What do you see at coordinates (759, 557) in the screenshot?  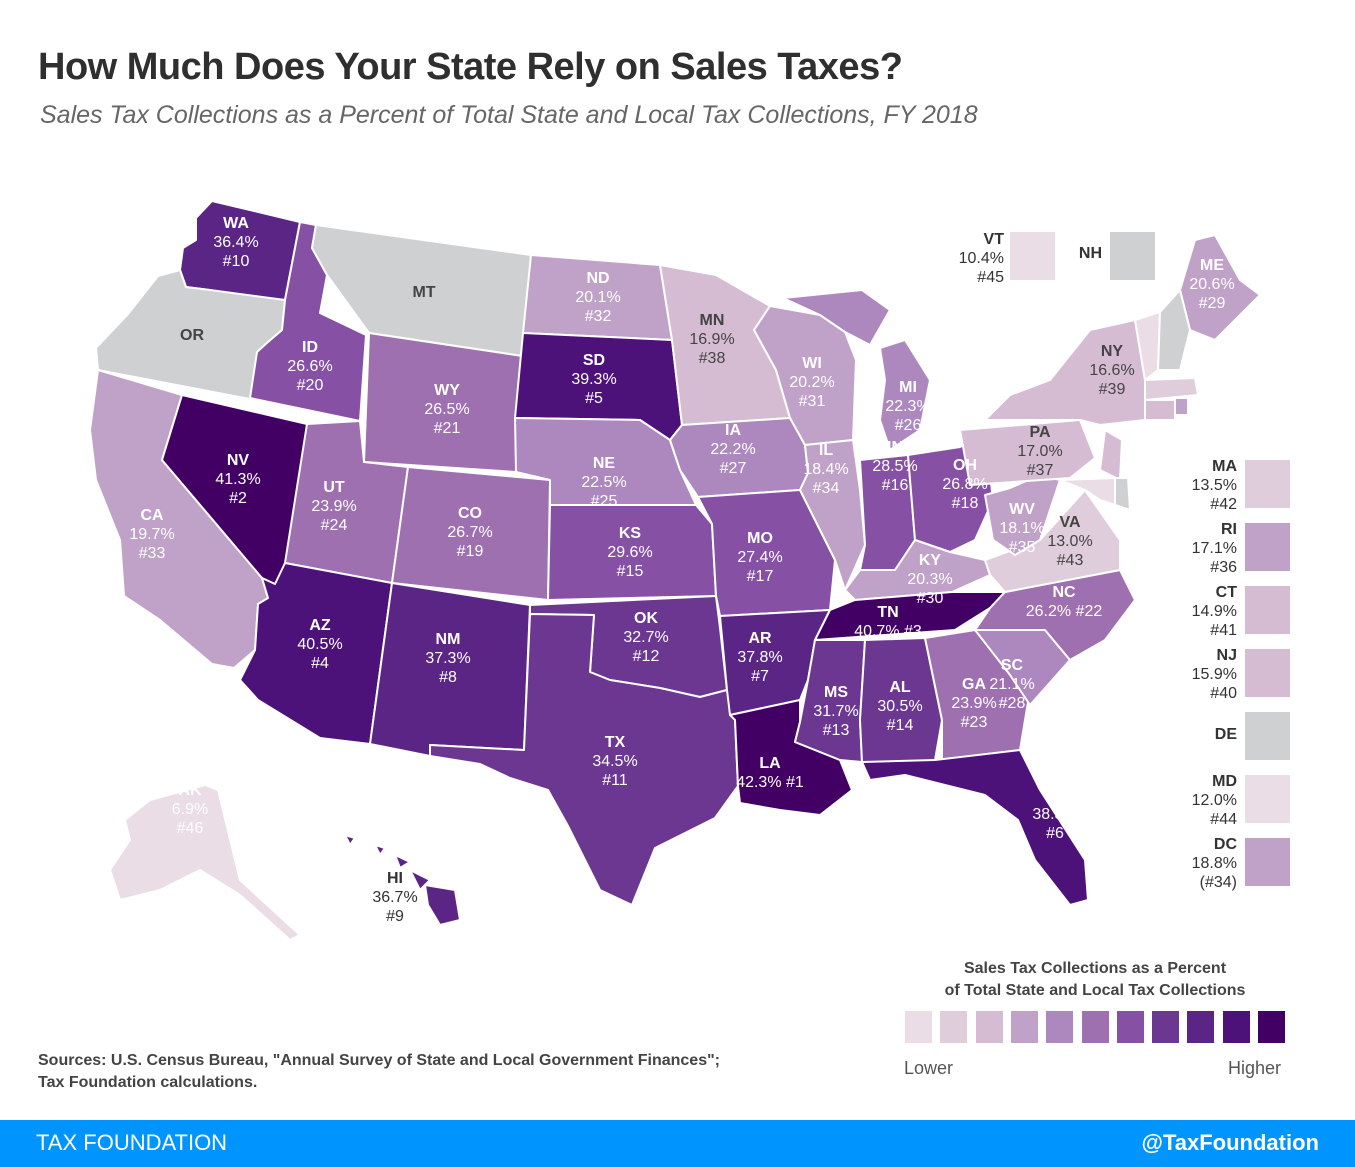 I see `state-value-mo: 27.4%` at bounding box center [759, 557].